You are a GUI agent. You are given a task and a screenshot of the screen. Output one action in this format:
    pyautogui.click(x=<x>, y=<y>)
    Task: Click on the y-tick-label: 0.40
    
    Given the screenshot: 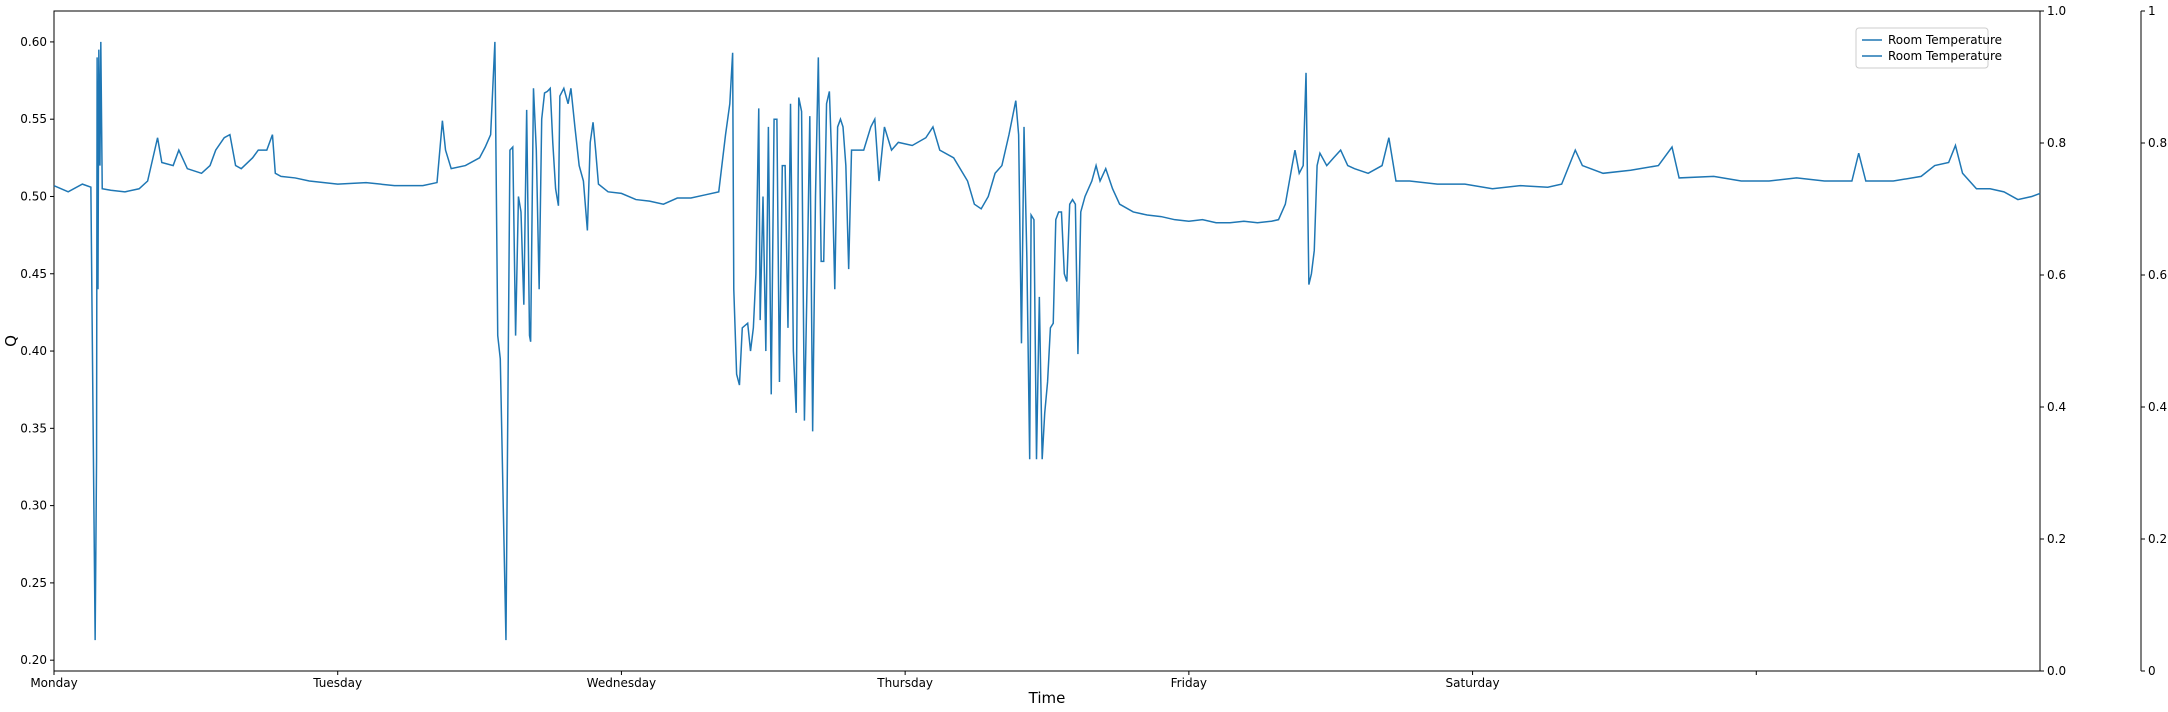 What is the action you would take?
    pyautogui.click(x=33, y=351)
    